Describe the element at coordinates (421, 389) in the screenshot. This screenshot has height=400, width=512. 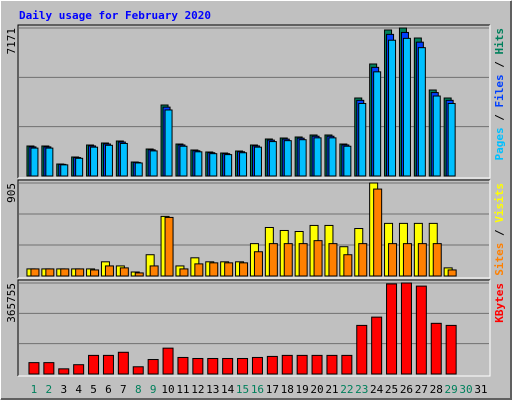
I see `x-tick-label: 27` at that location.